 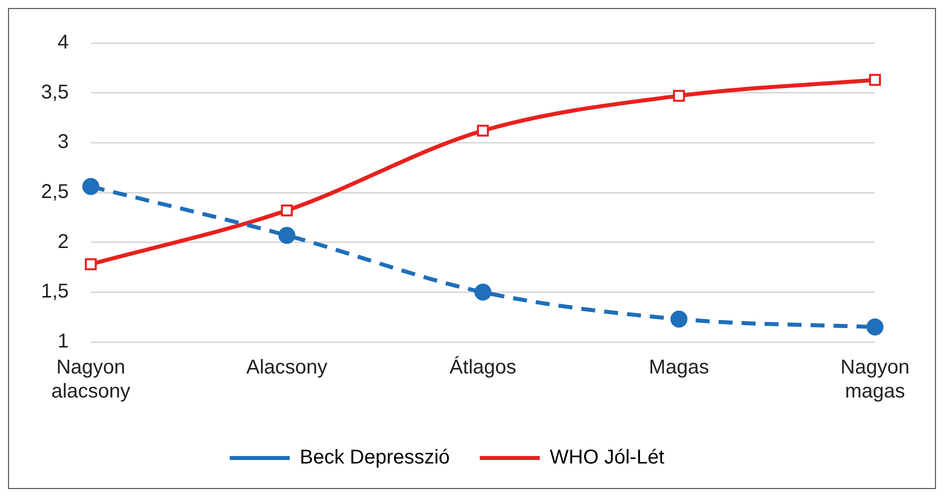 I want to click on y-tick-label: 2, so click(x=63, y=241).